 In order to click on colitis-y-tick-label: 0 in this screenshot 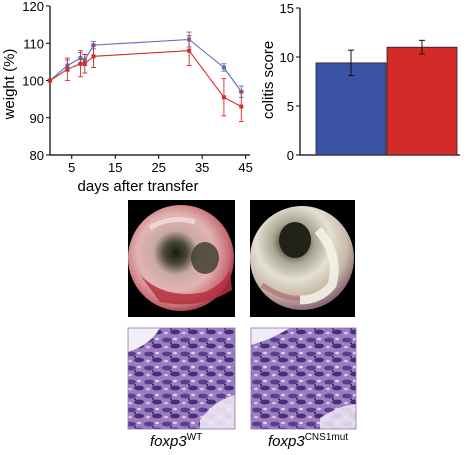, I will do `click(290, 155)`.